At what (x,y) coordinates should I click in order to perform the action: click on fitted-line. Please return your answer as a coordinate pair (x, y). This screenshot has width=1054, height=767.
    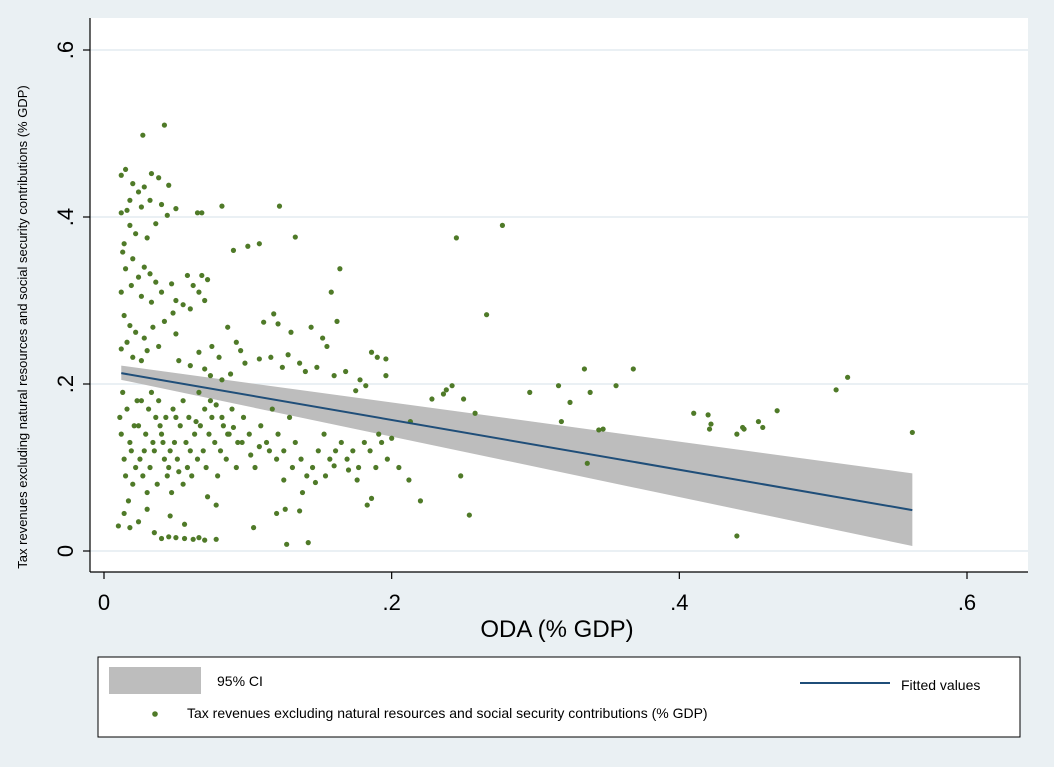
    Looking at the image, I should click on (517, 442).